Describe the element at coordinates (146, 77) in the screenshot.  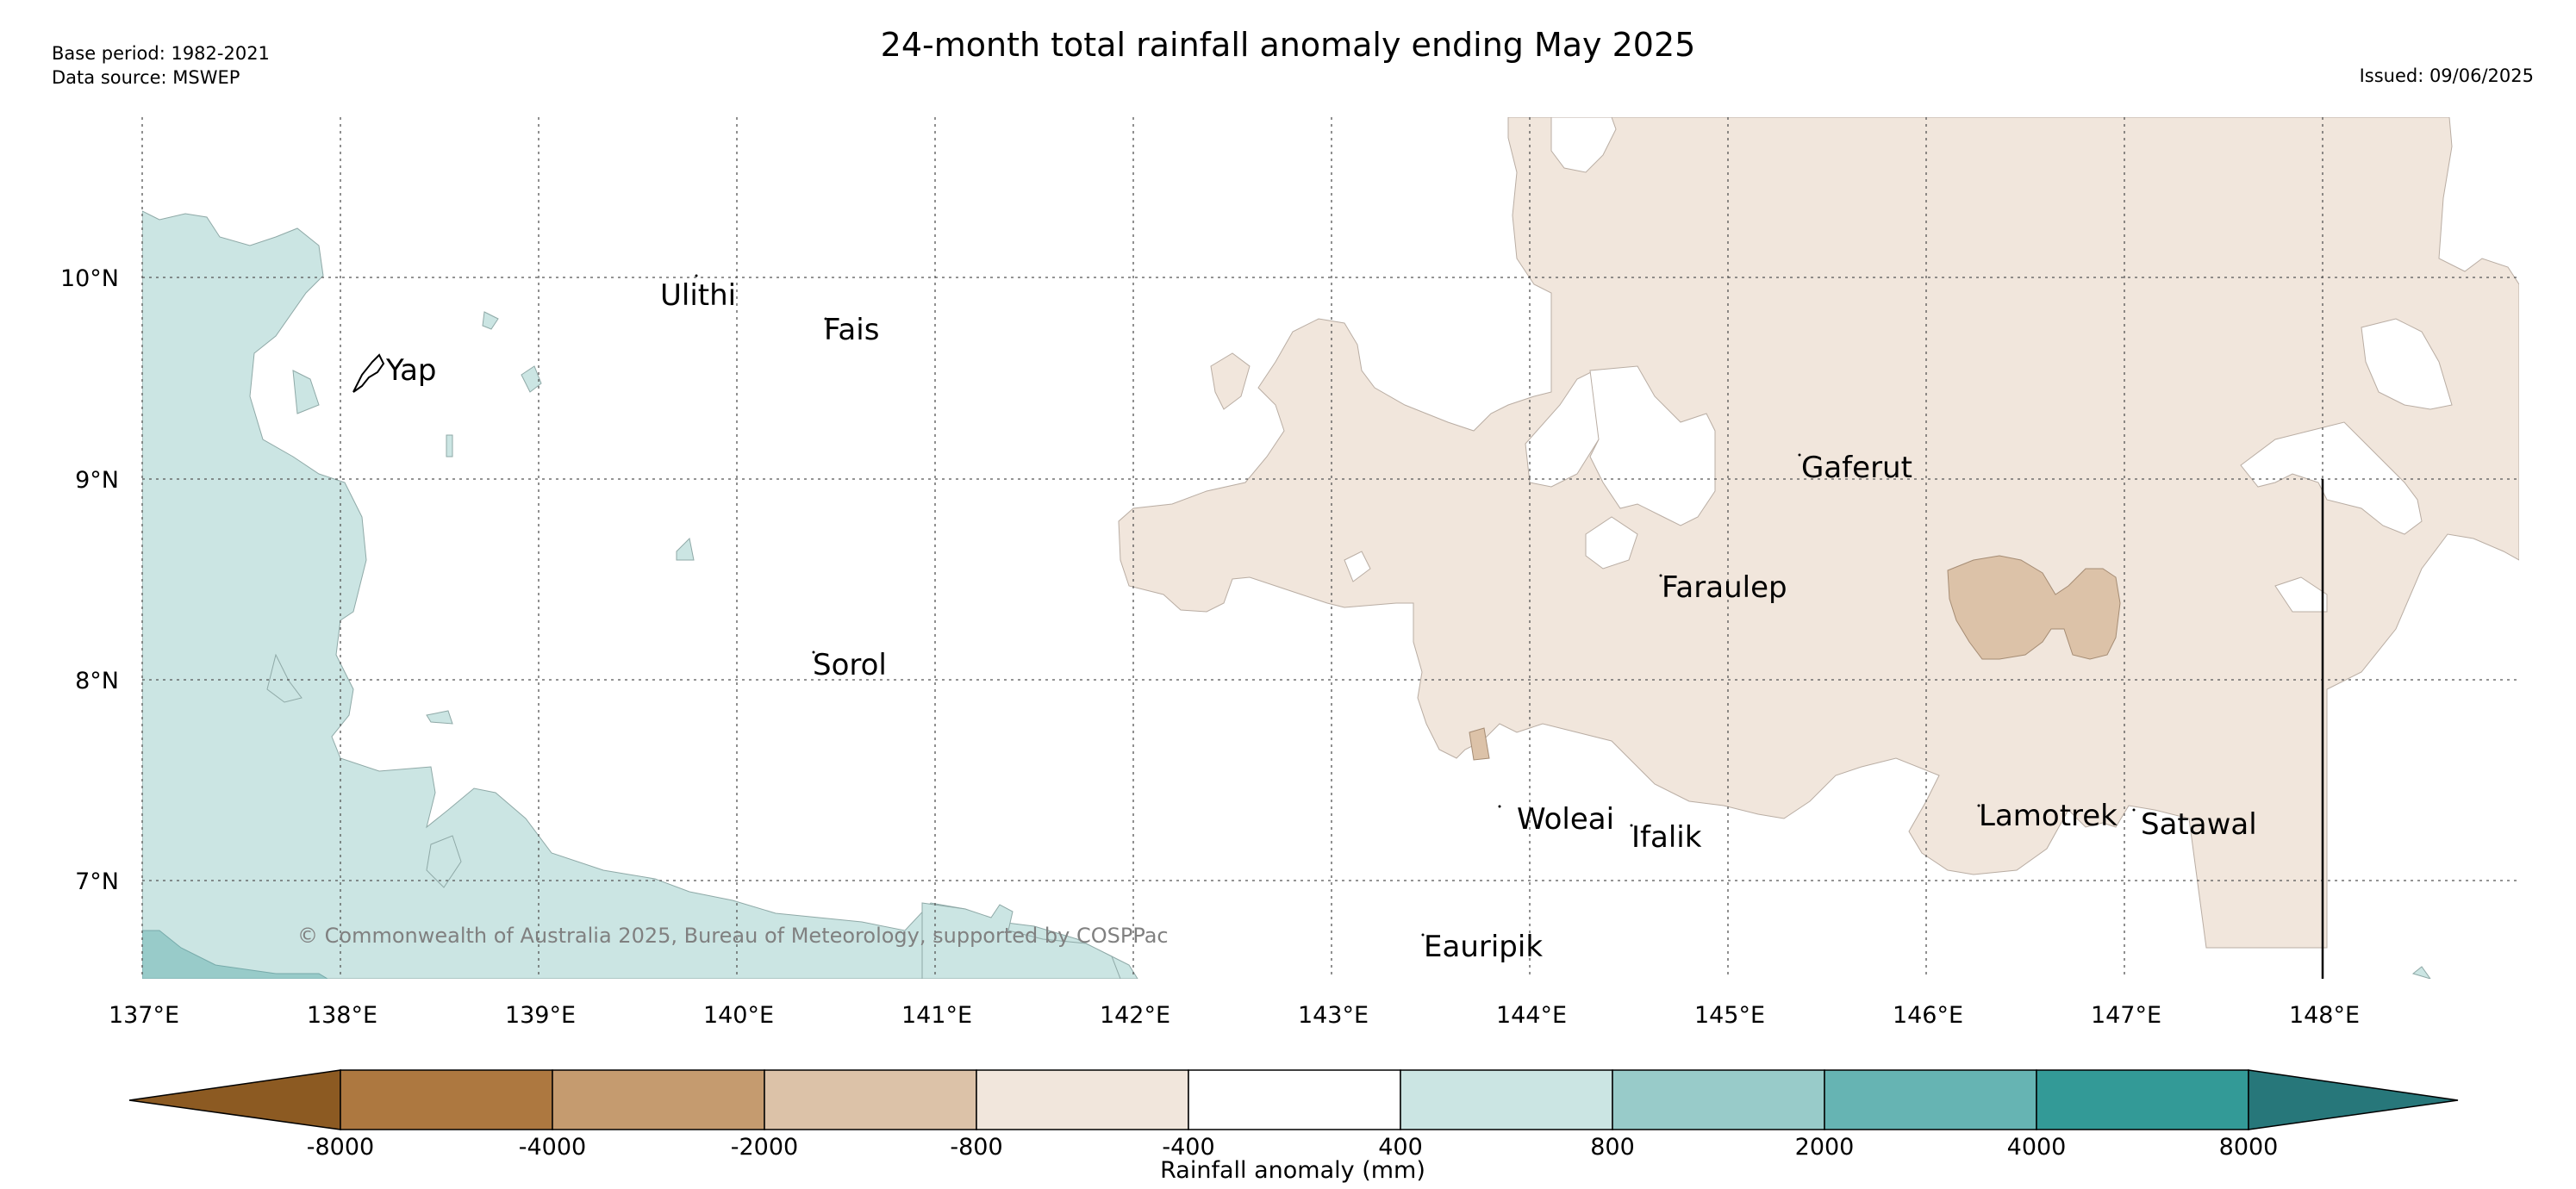
I see `data-source: Data source: MSWEP` at that location.